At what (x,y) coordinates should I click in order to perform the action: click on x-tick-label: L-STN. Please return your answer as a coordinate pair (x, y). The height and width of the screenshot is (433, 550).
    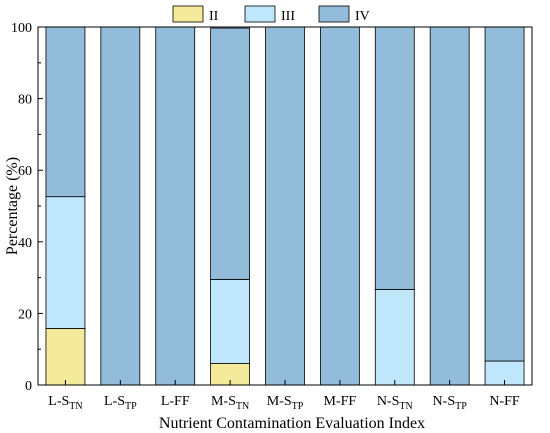
    Looking at the image, I should click on (65, 403).